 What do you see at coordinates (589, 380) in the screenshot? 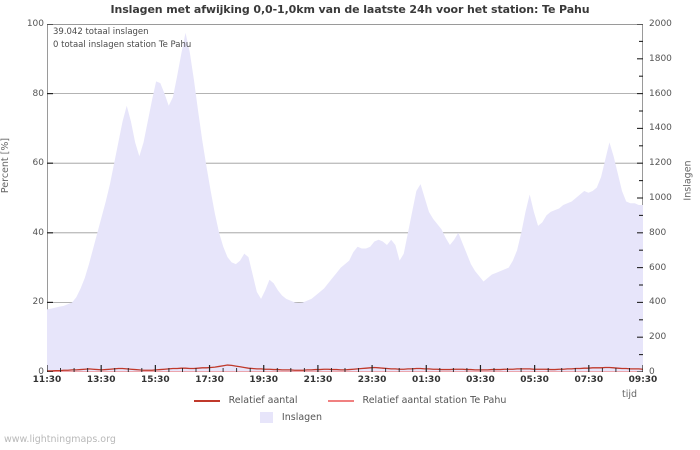
I see `x-tick-label: 07:30` at bounding box center [589, 380].